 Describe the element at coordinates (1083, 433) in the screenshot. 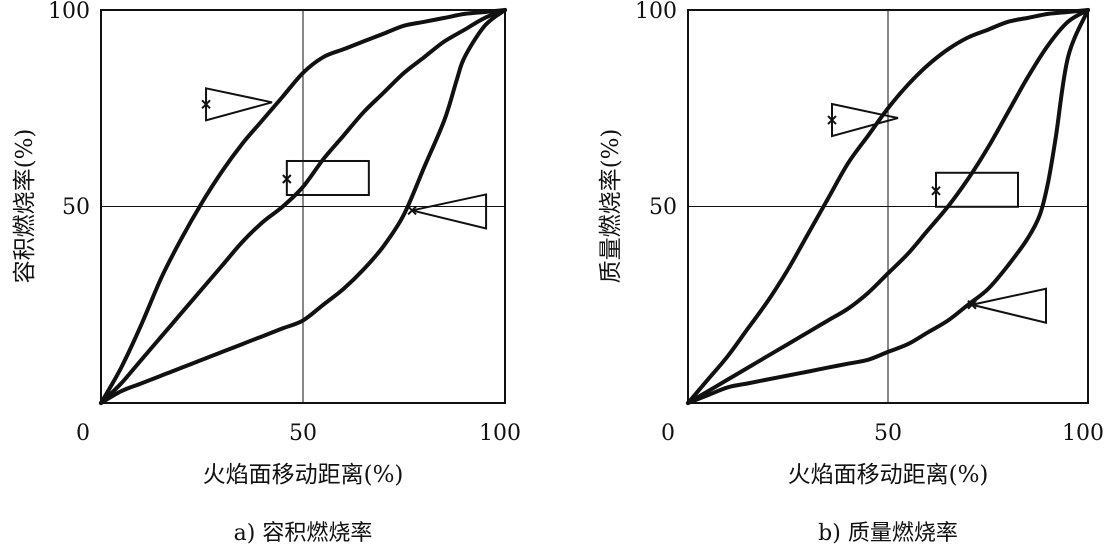

I see `xtick-100-b: 100` at that location.